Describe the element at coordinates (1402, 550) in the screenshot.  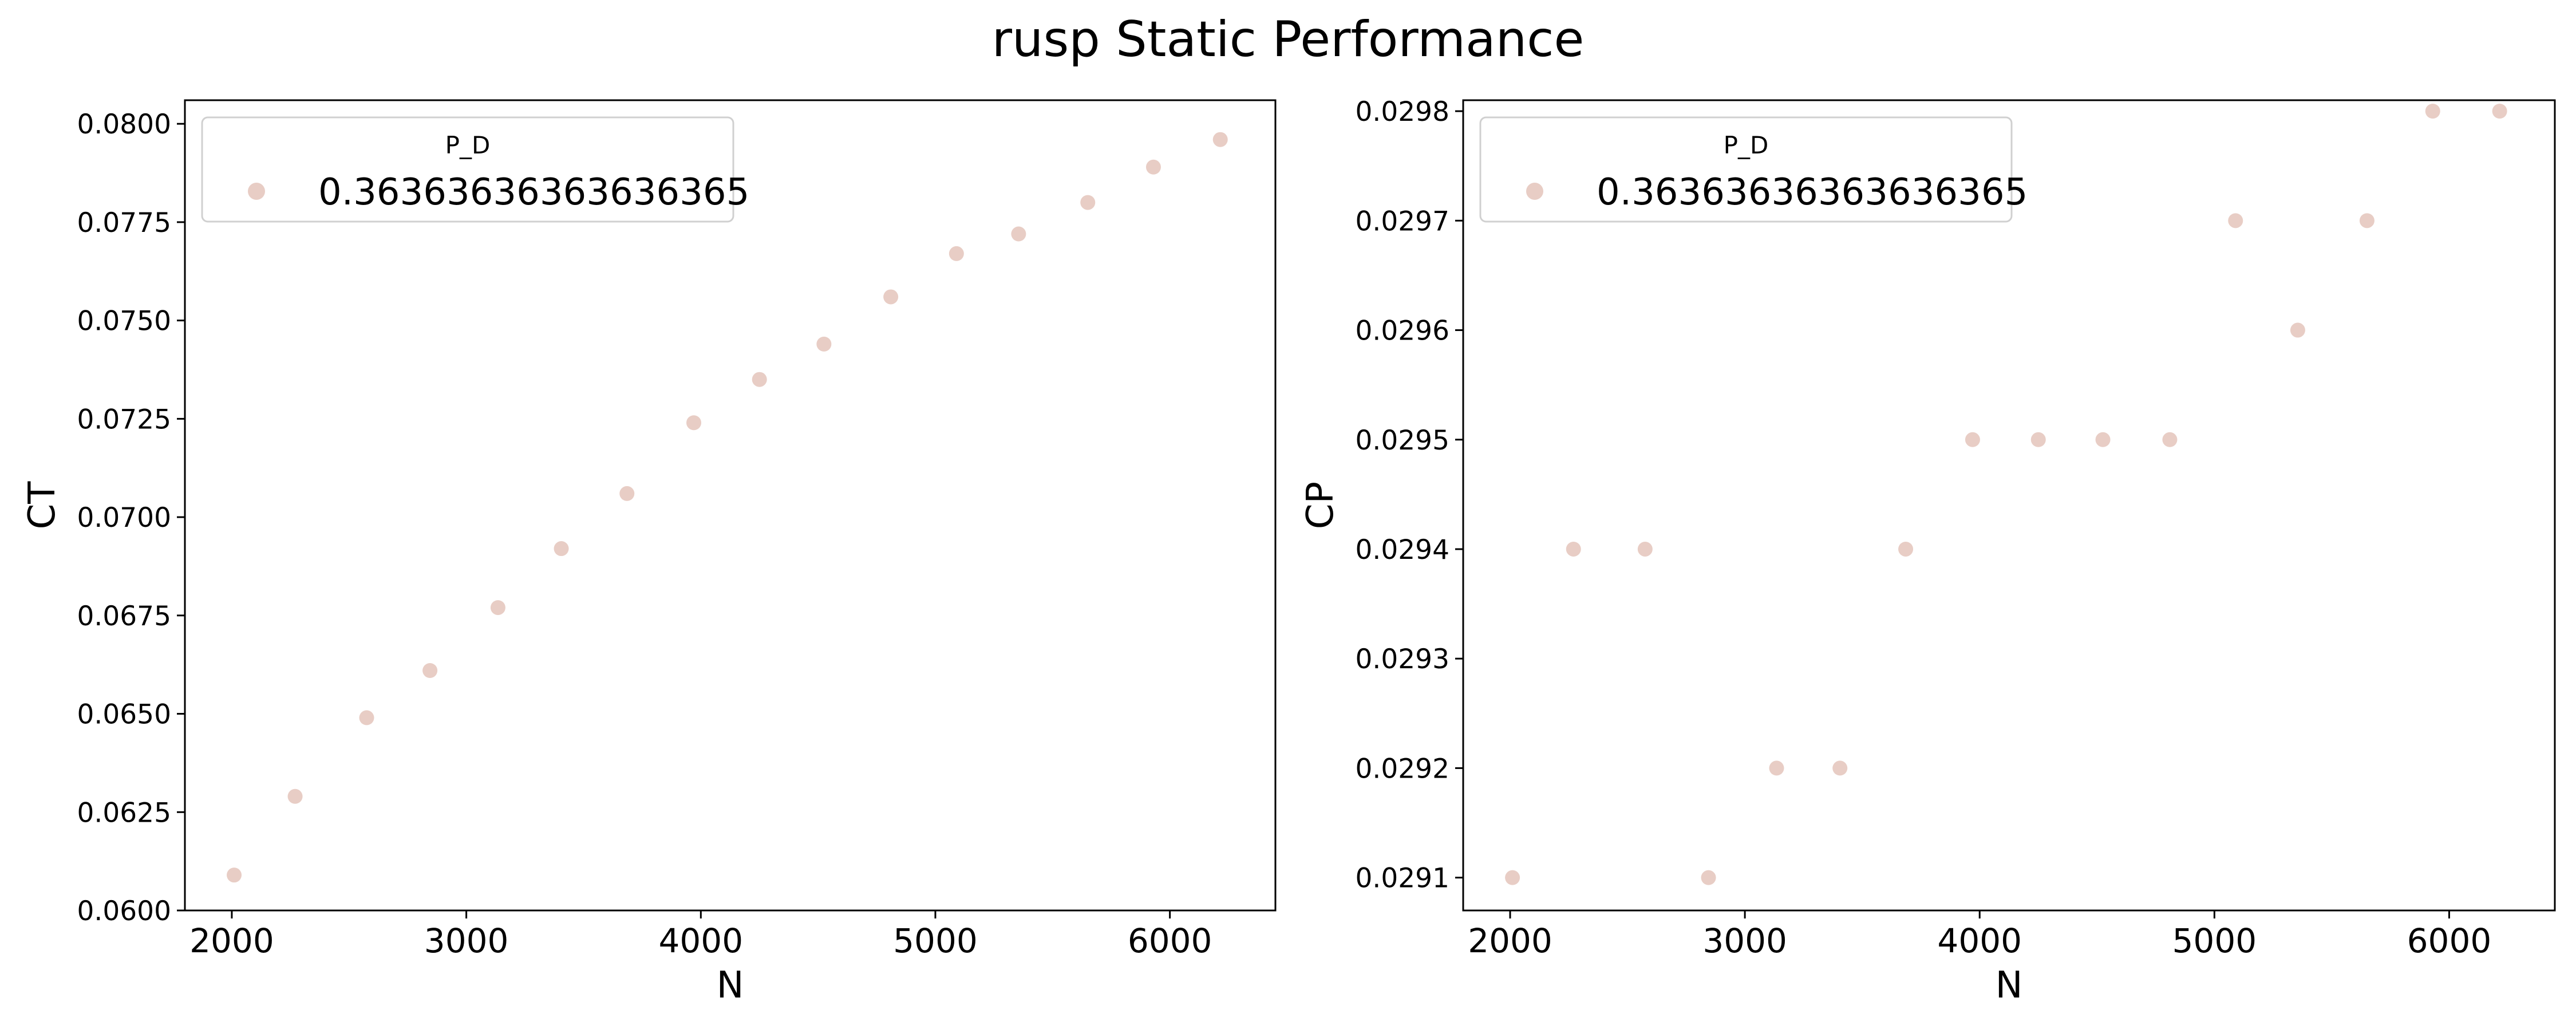
I see `y-tick-label: 0.0294` at that location.